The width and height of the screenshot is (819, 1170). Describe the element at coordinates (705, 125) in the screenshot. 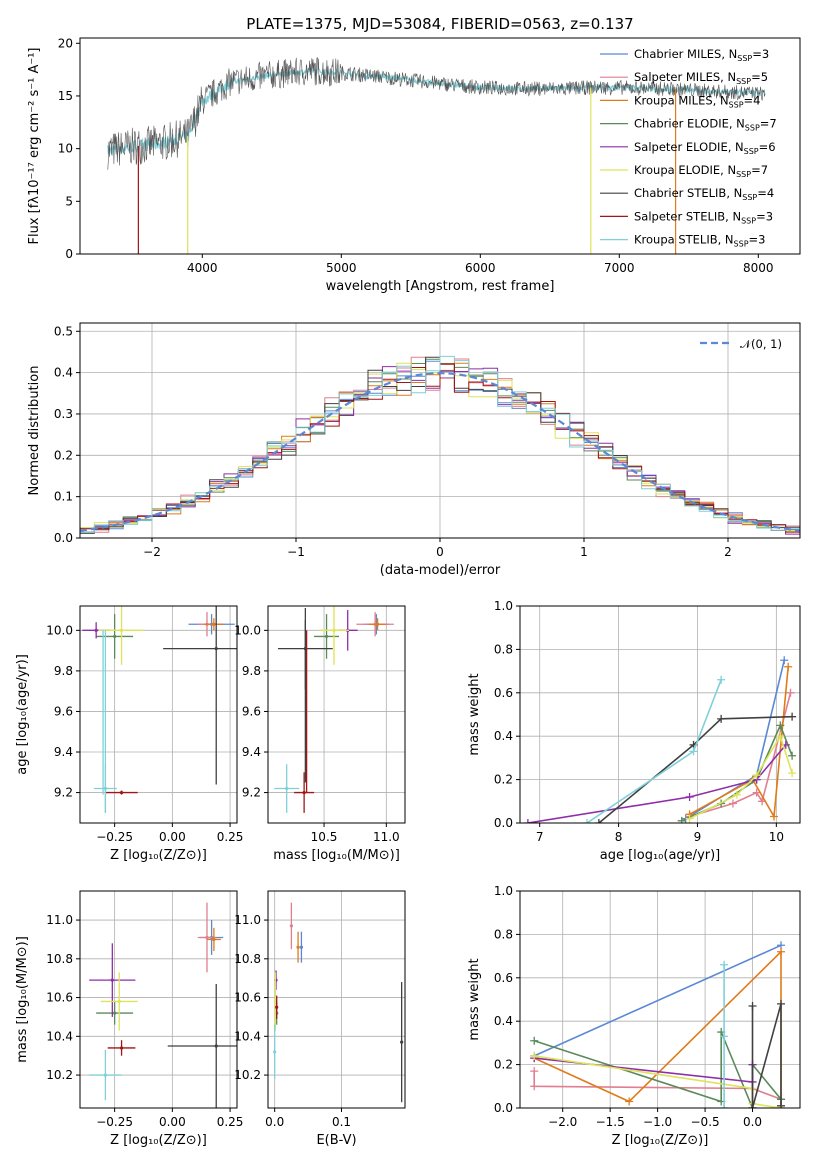

I see `legend-entry: Chabrier ELODIE, NSSP=7` at that location.